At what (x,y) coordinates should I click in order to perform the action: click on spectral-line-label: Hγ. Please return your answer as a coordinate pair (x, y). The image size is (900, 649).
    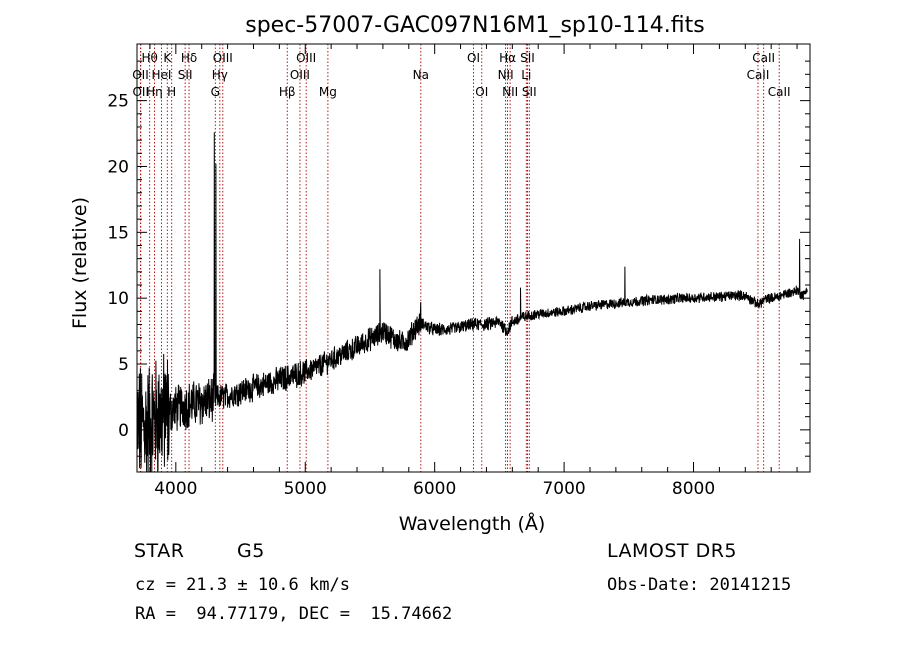
    Looking at the image, I should click on (220, 75).